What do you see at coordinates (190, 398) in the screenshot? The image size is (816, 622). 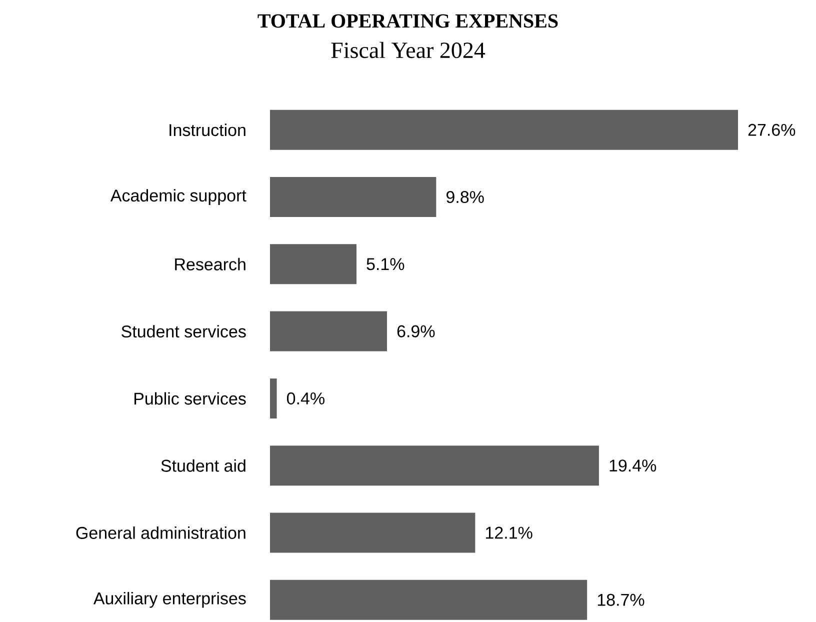 I see `y-tick-label: Public services` at bounding box center [190, 398].